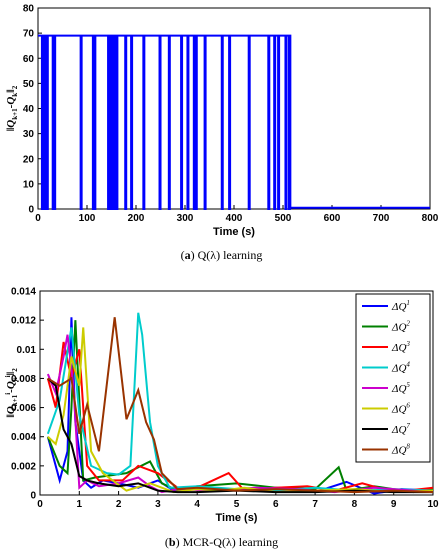 The width and height of the screenshot is (443, 550). What do you see at coordinates (29, 84) in the screenshot?
I see `y-tick-label: 50` at bounding box center [29, 84].